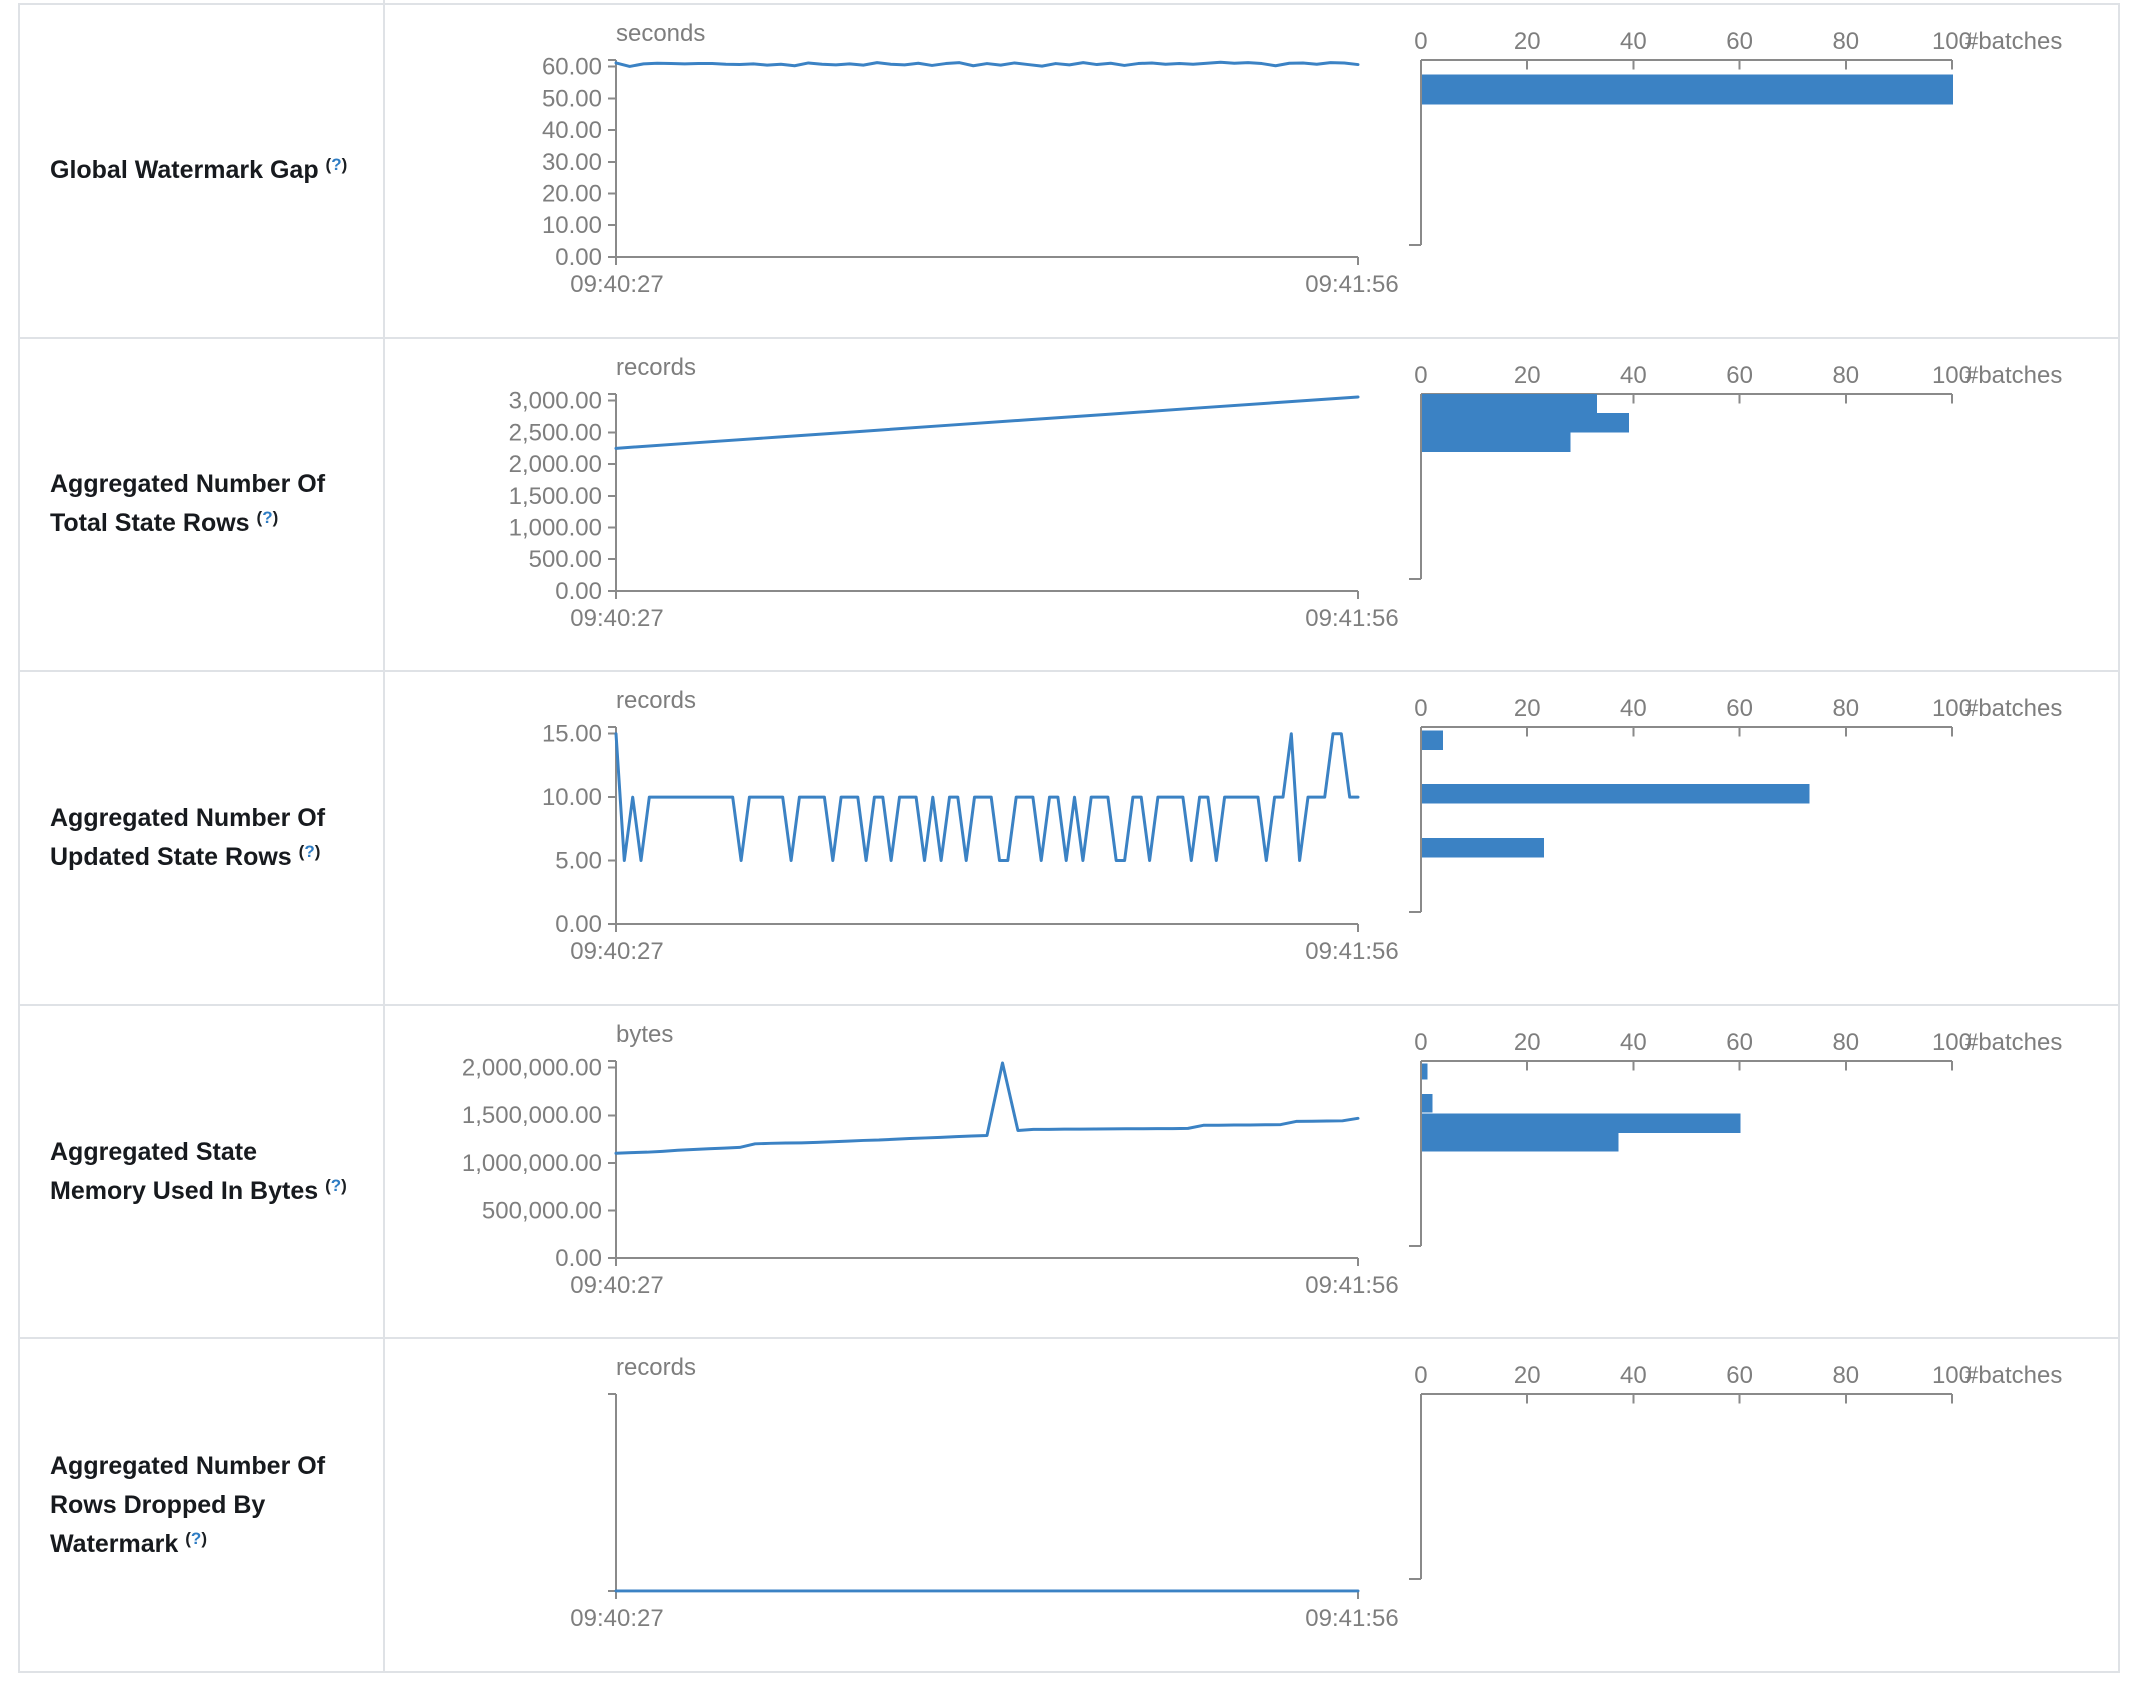 The height and width of the screenshot is (1686, 2132). I want to click on y-tick-label: 3,000.00, so click(555, 400).